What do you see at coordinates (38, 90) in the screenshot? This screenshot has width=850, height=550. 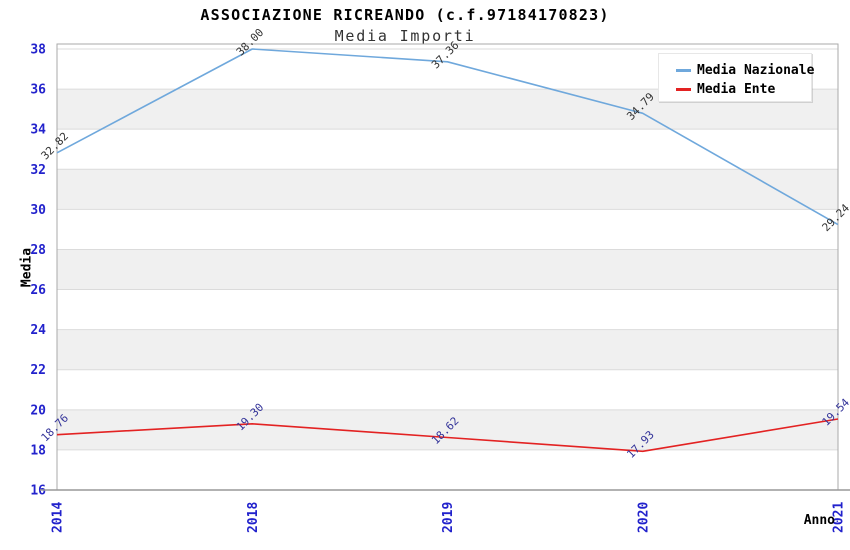 I see `y-tick-label: 36` at bounding box center [38, 90].